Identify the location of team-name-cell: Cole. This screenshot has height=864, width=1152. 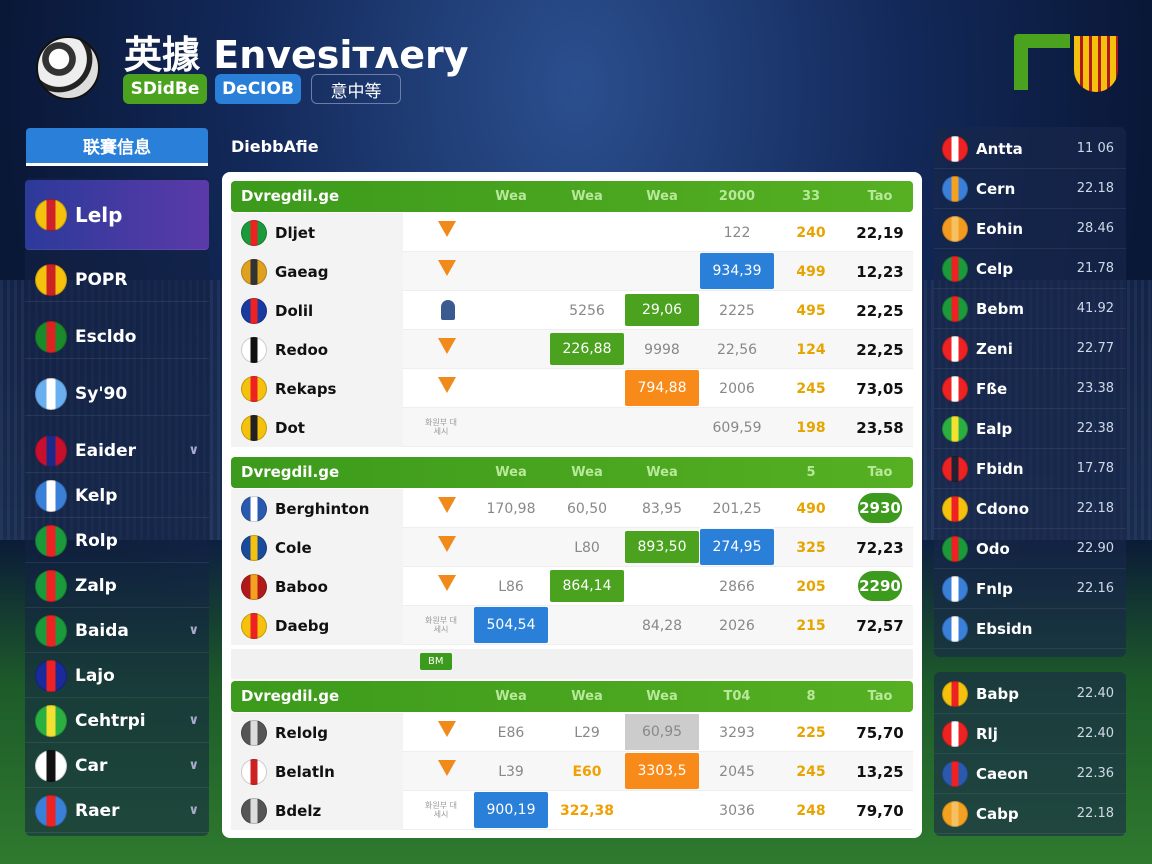
(317, 547).